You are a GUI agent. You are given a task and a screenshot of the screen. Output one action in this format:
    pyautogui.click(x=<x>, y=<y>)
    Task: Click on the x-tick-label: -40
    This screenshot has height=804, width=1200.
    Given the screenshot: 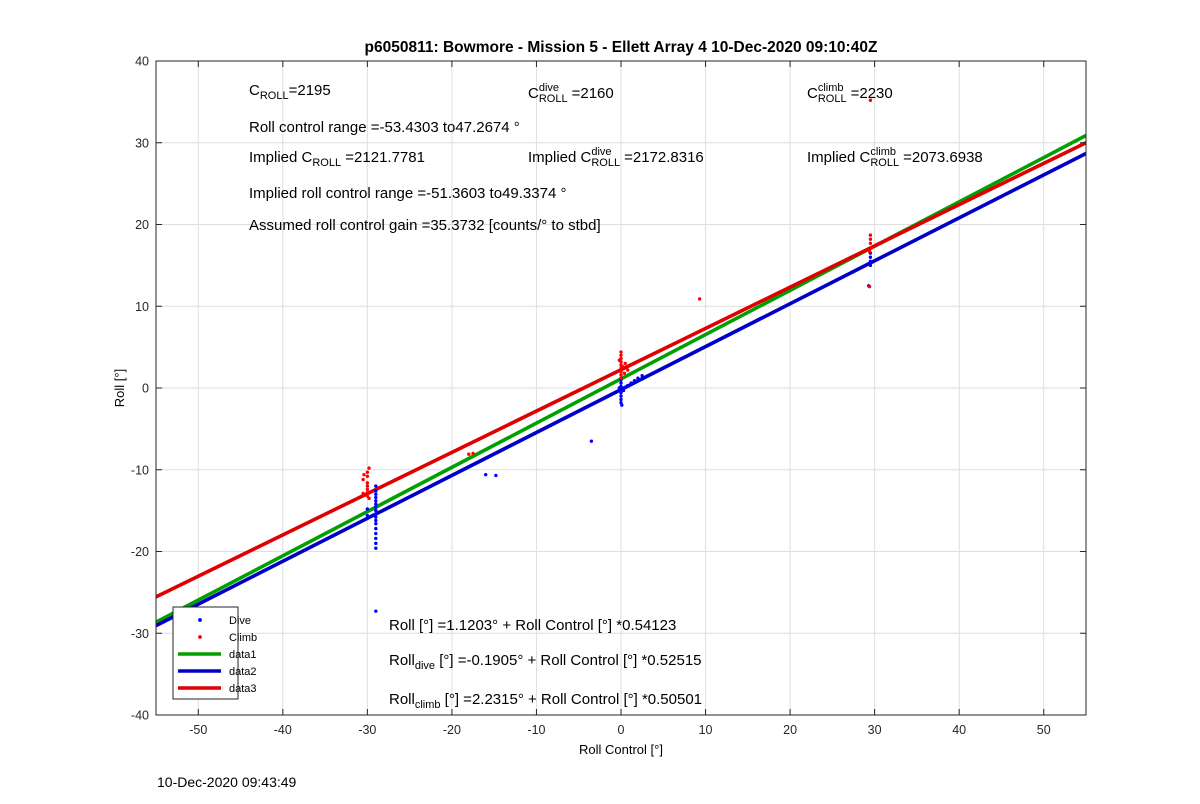 What is the action you would take?
    pyautogui.click(x=283, y=730)
    